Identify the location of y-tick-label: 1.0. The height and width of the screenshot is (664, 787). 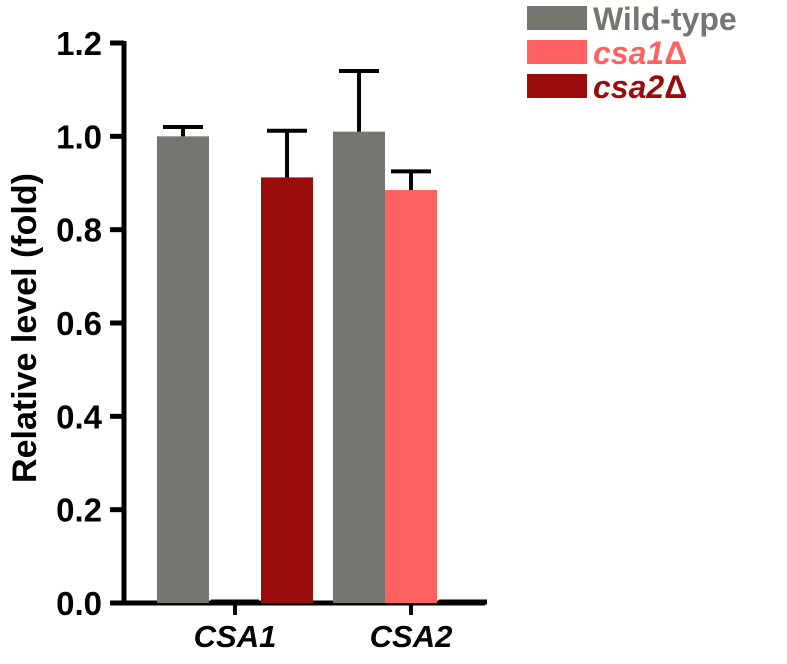
(79, 136).